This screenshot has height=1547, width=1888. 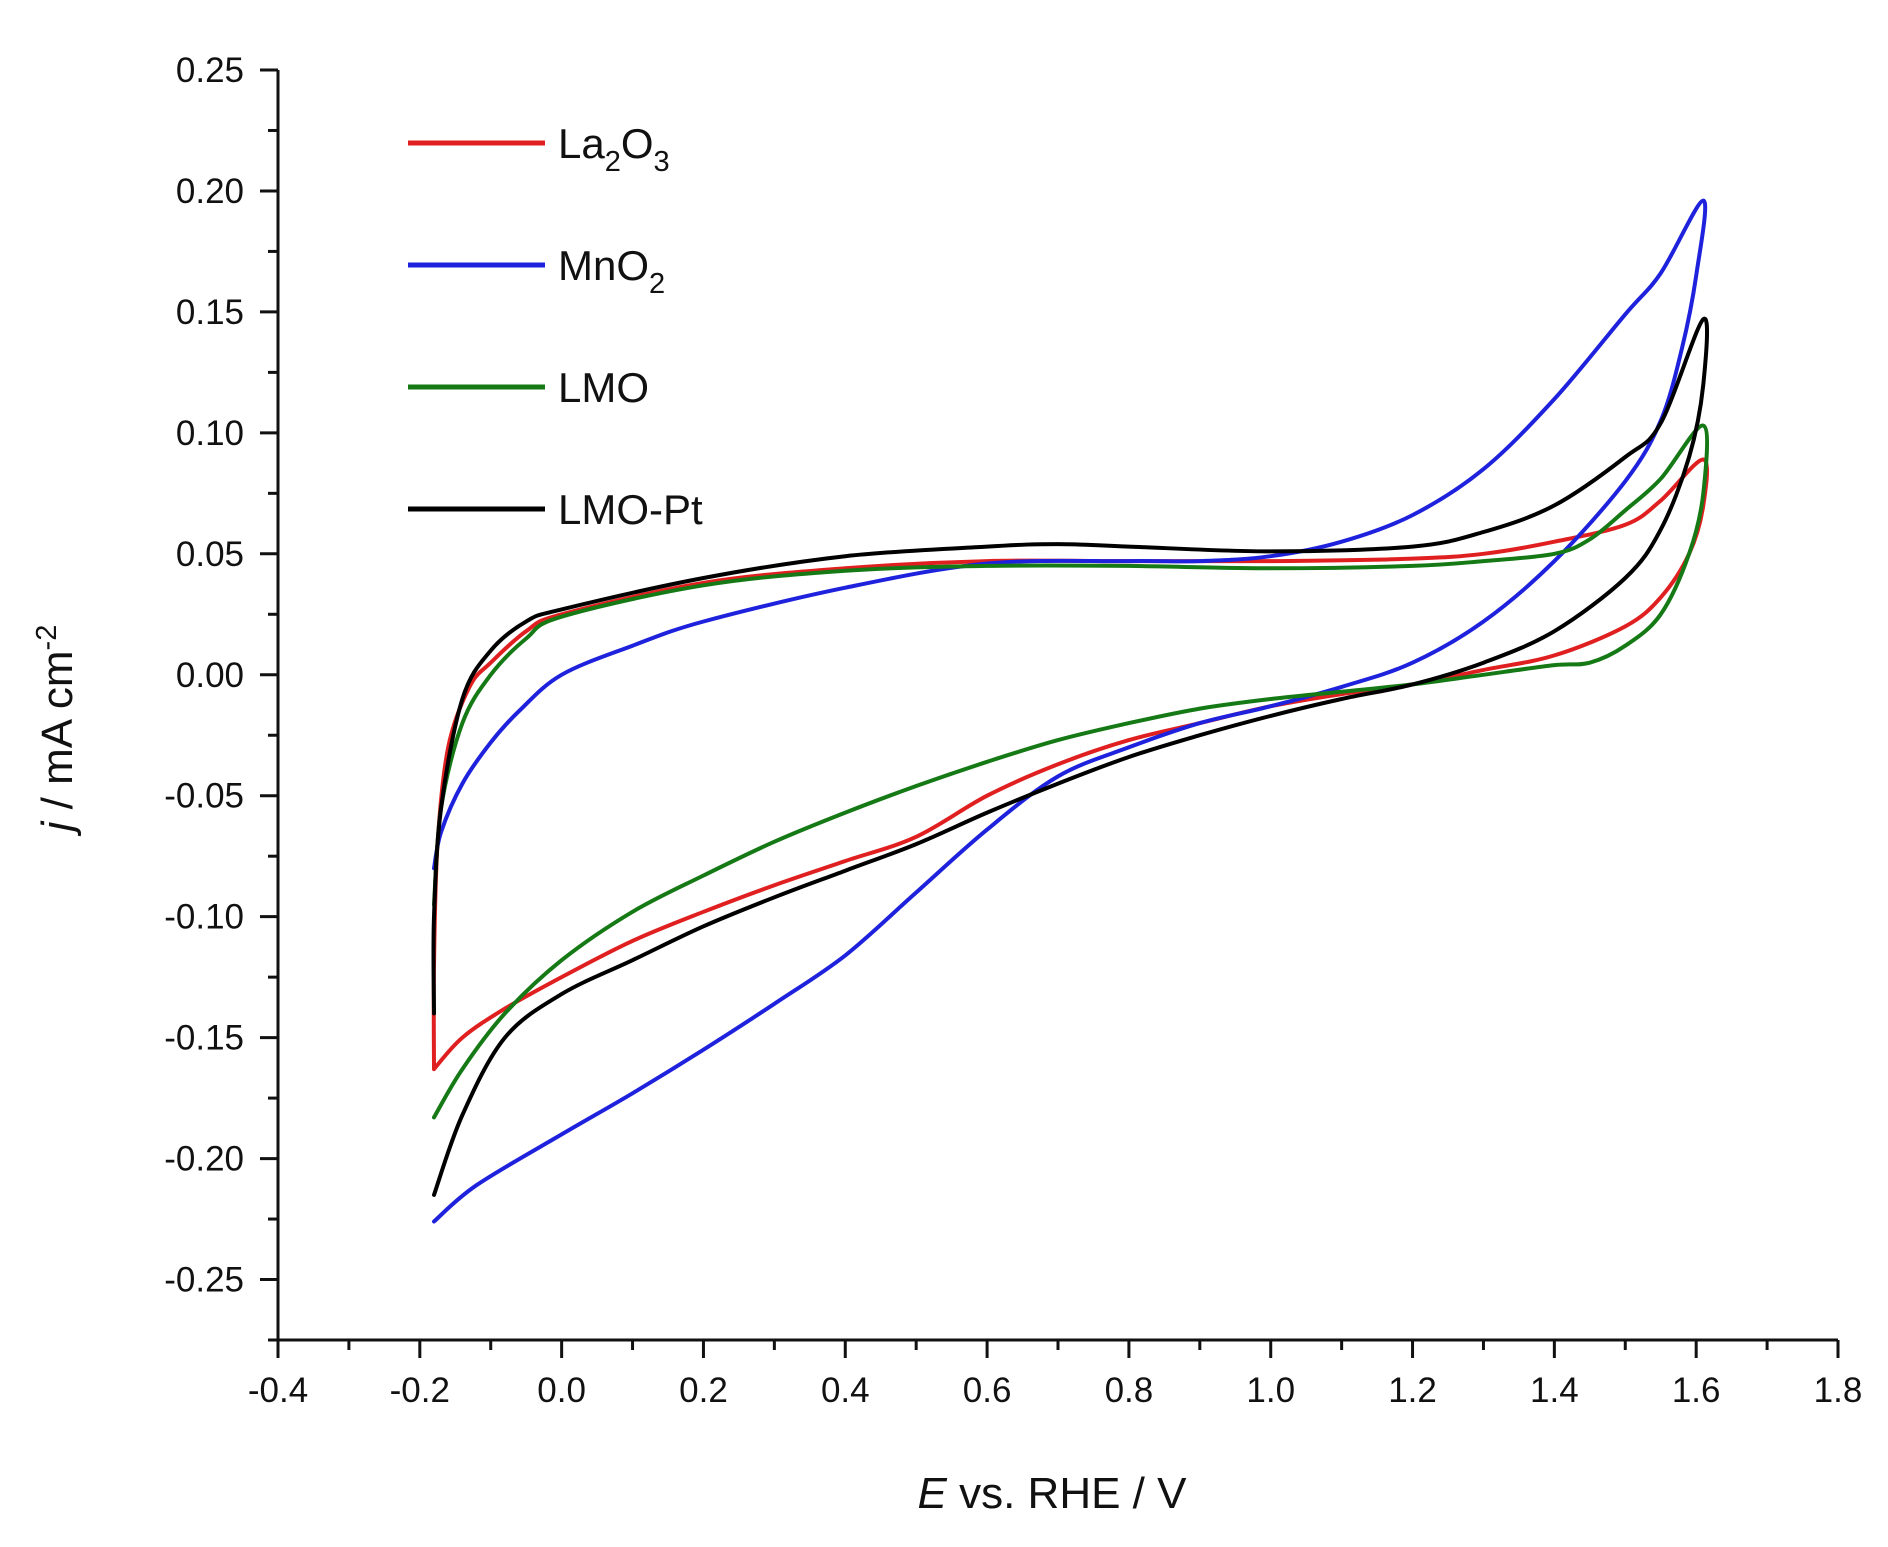 What do you see at coordinates (204, 1159) in the screenshot?
I see `y-tick-label: -0.20` at bounding box center [204, 1159].